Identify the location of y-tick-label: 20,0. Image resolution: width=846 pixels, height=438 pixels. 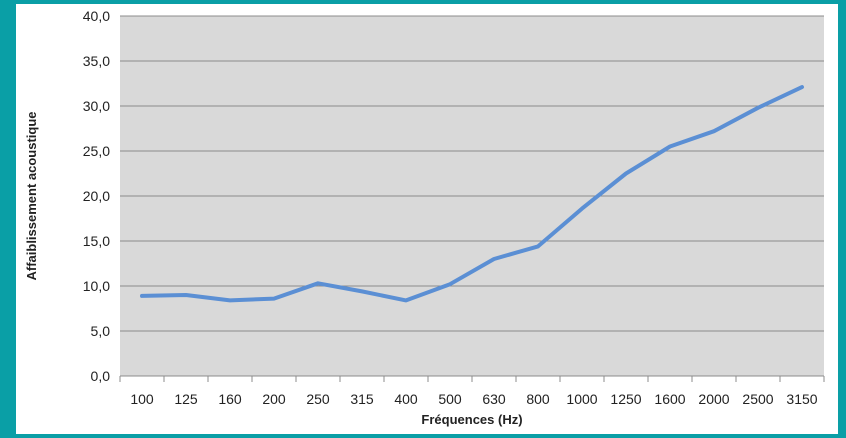
(96, 196).